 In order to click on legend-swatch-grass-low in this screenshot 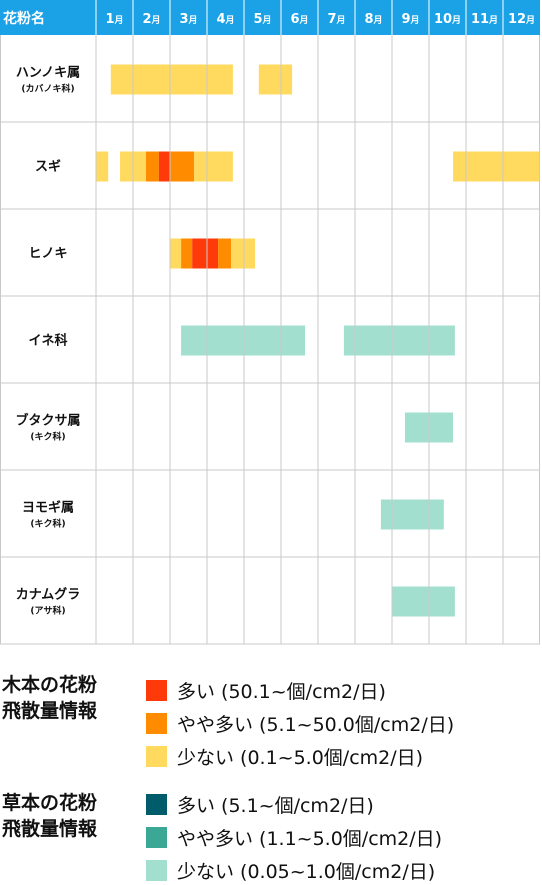, I will do `click(156, 870)`.